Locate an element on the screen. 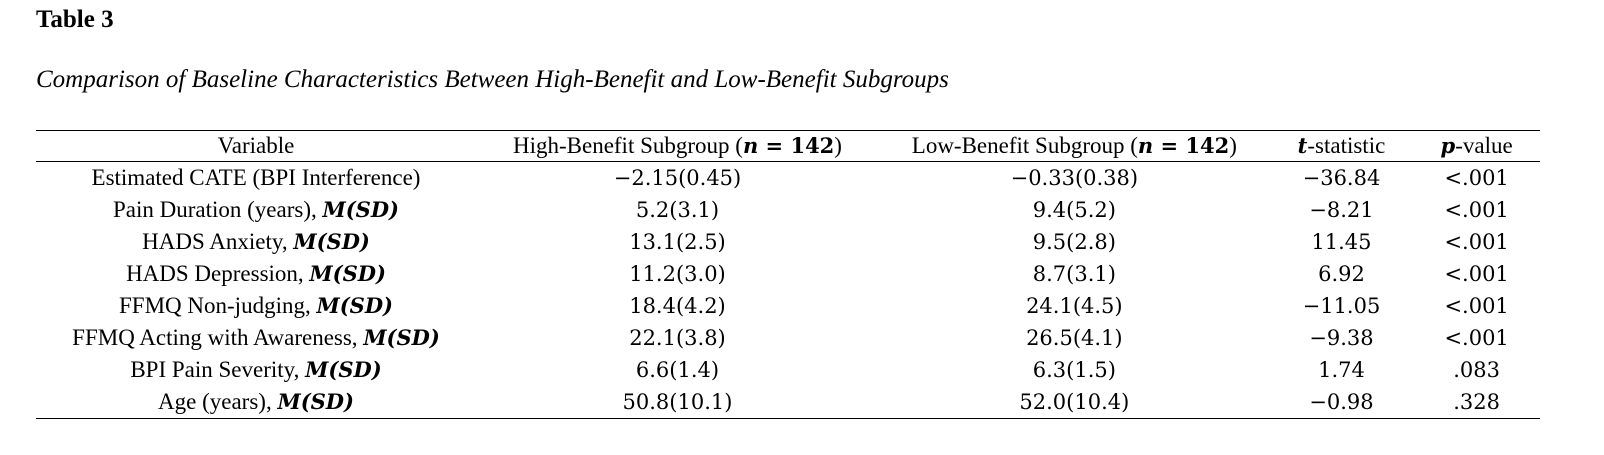 The image size is (1604, 455). cell-variable: Estimated CATE (BPI Interference) is located at coordinates (256, 178).